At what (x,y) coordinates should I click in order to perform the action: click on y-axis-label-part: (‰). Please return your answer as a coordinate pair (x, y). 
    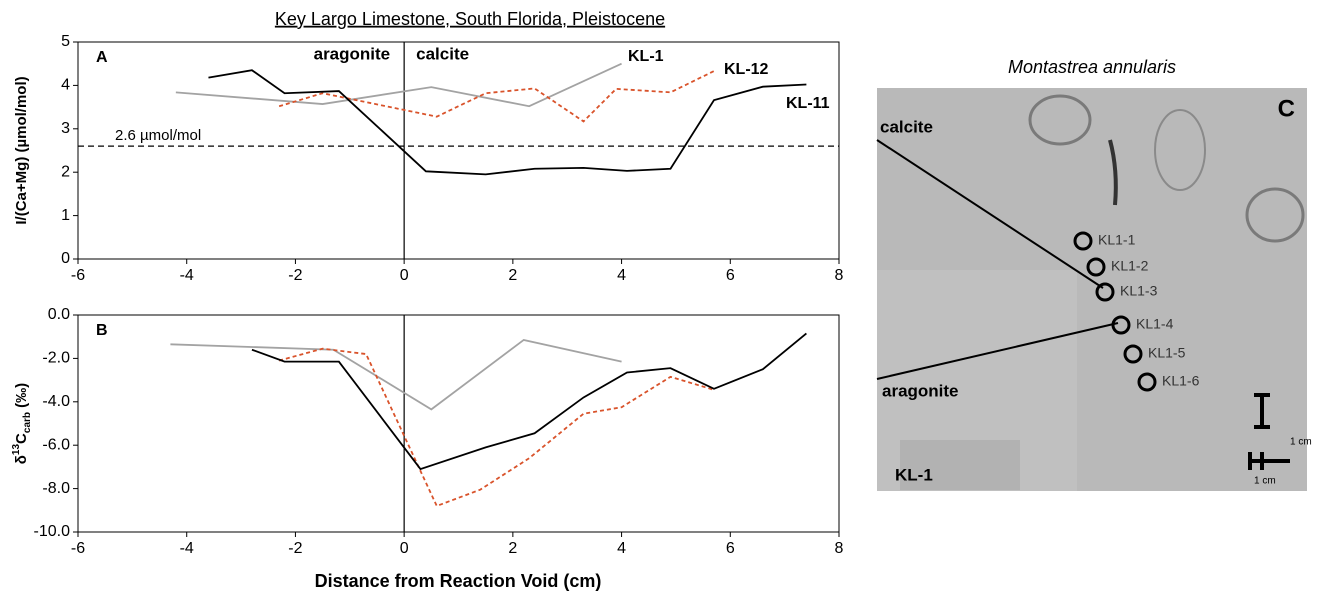
    Looking at the image, I should click on (21, 397).